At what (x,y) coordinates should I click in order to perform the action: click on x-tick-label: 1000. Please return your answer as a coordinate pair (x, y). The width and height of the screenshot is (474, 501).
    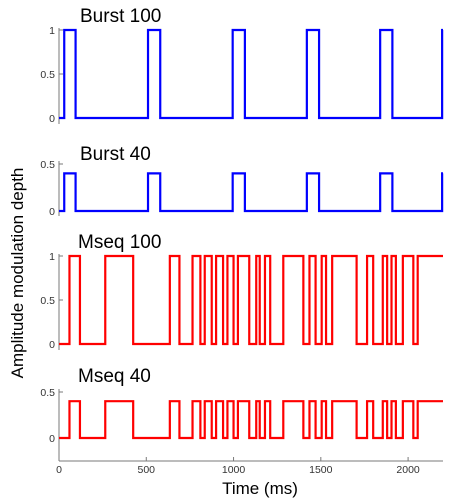
    Looking at the image, I should click on (234, 470).